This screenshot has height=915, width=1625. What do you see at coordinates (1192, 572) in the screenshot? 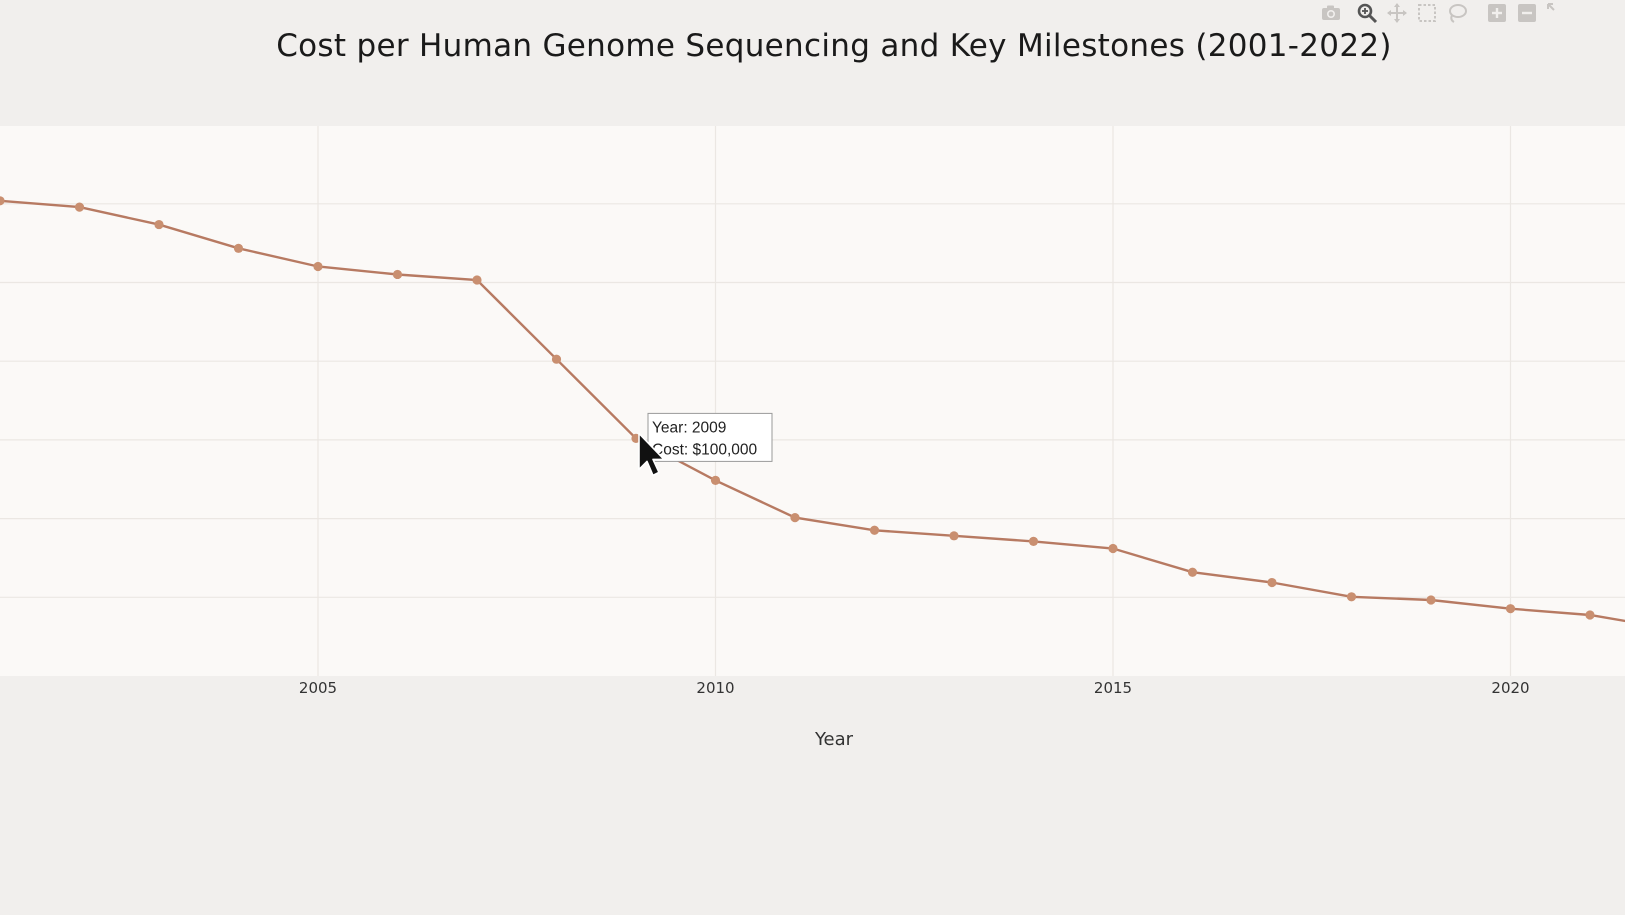
I see `data-point-2016` at bounding box center [1192, 572].